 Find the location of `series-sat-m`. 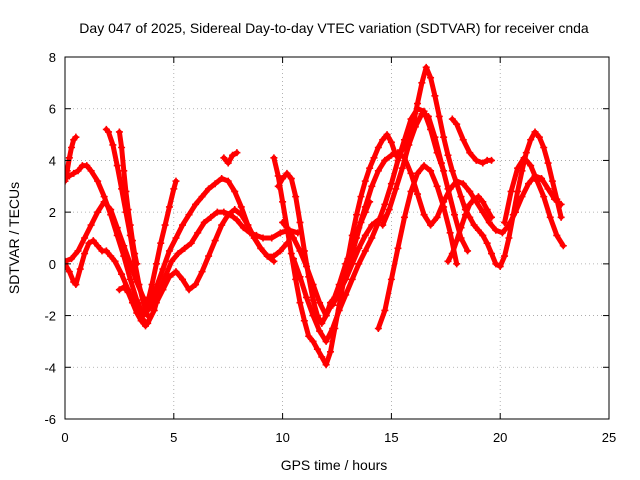

series-sat-m is located at coordinates (368, 225).